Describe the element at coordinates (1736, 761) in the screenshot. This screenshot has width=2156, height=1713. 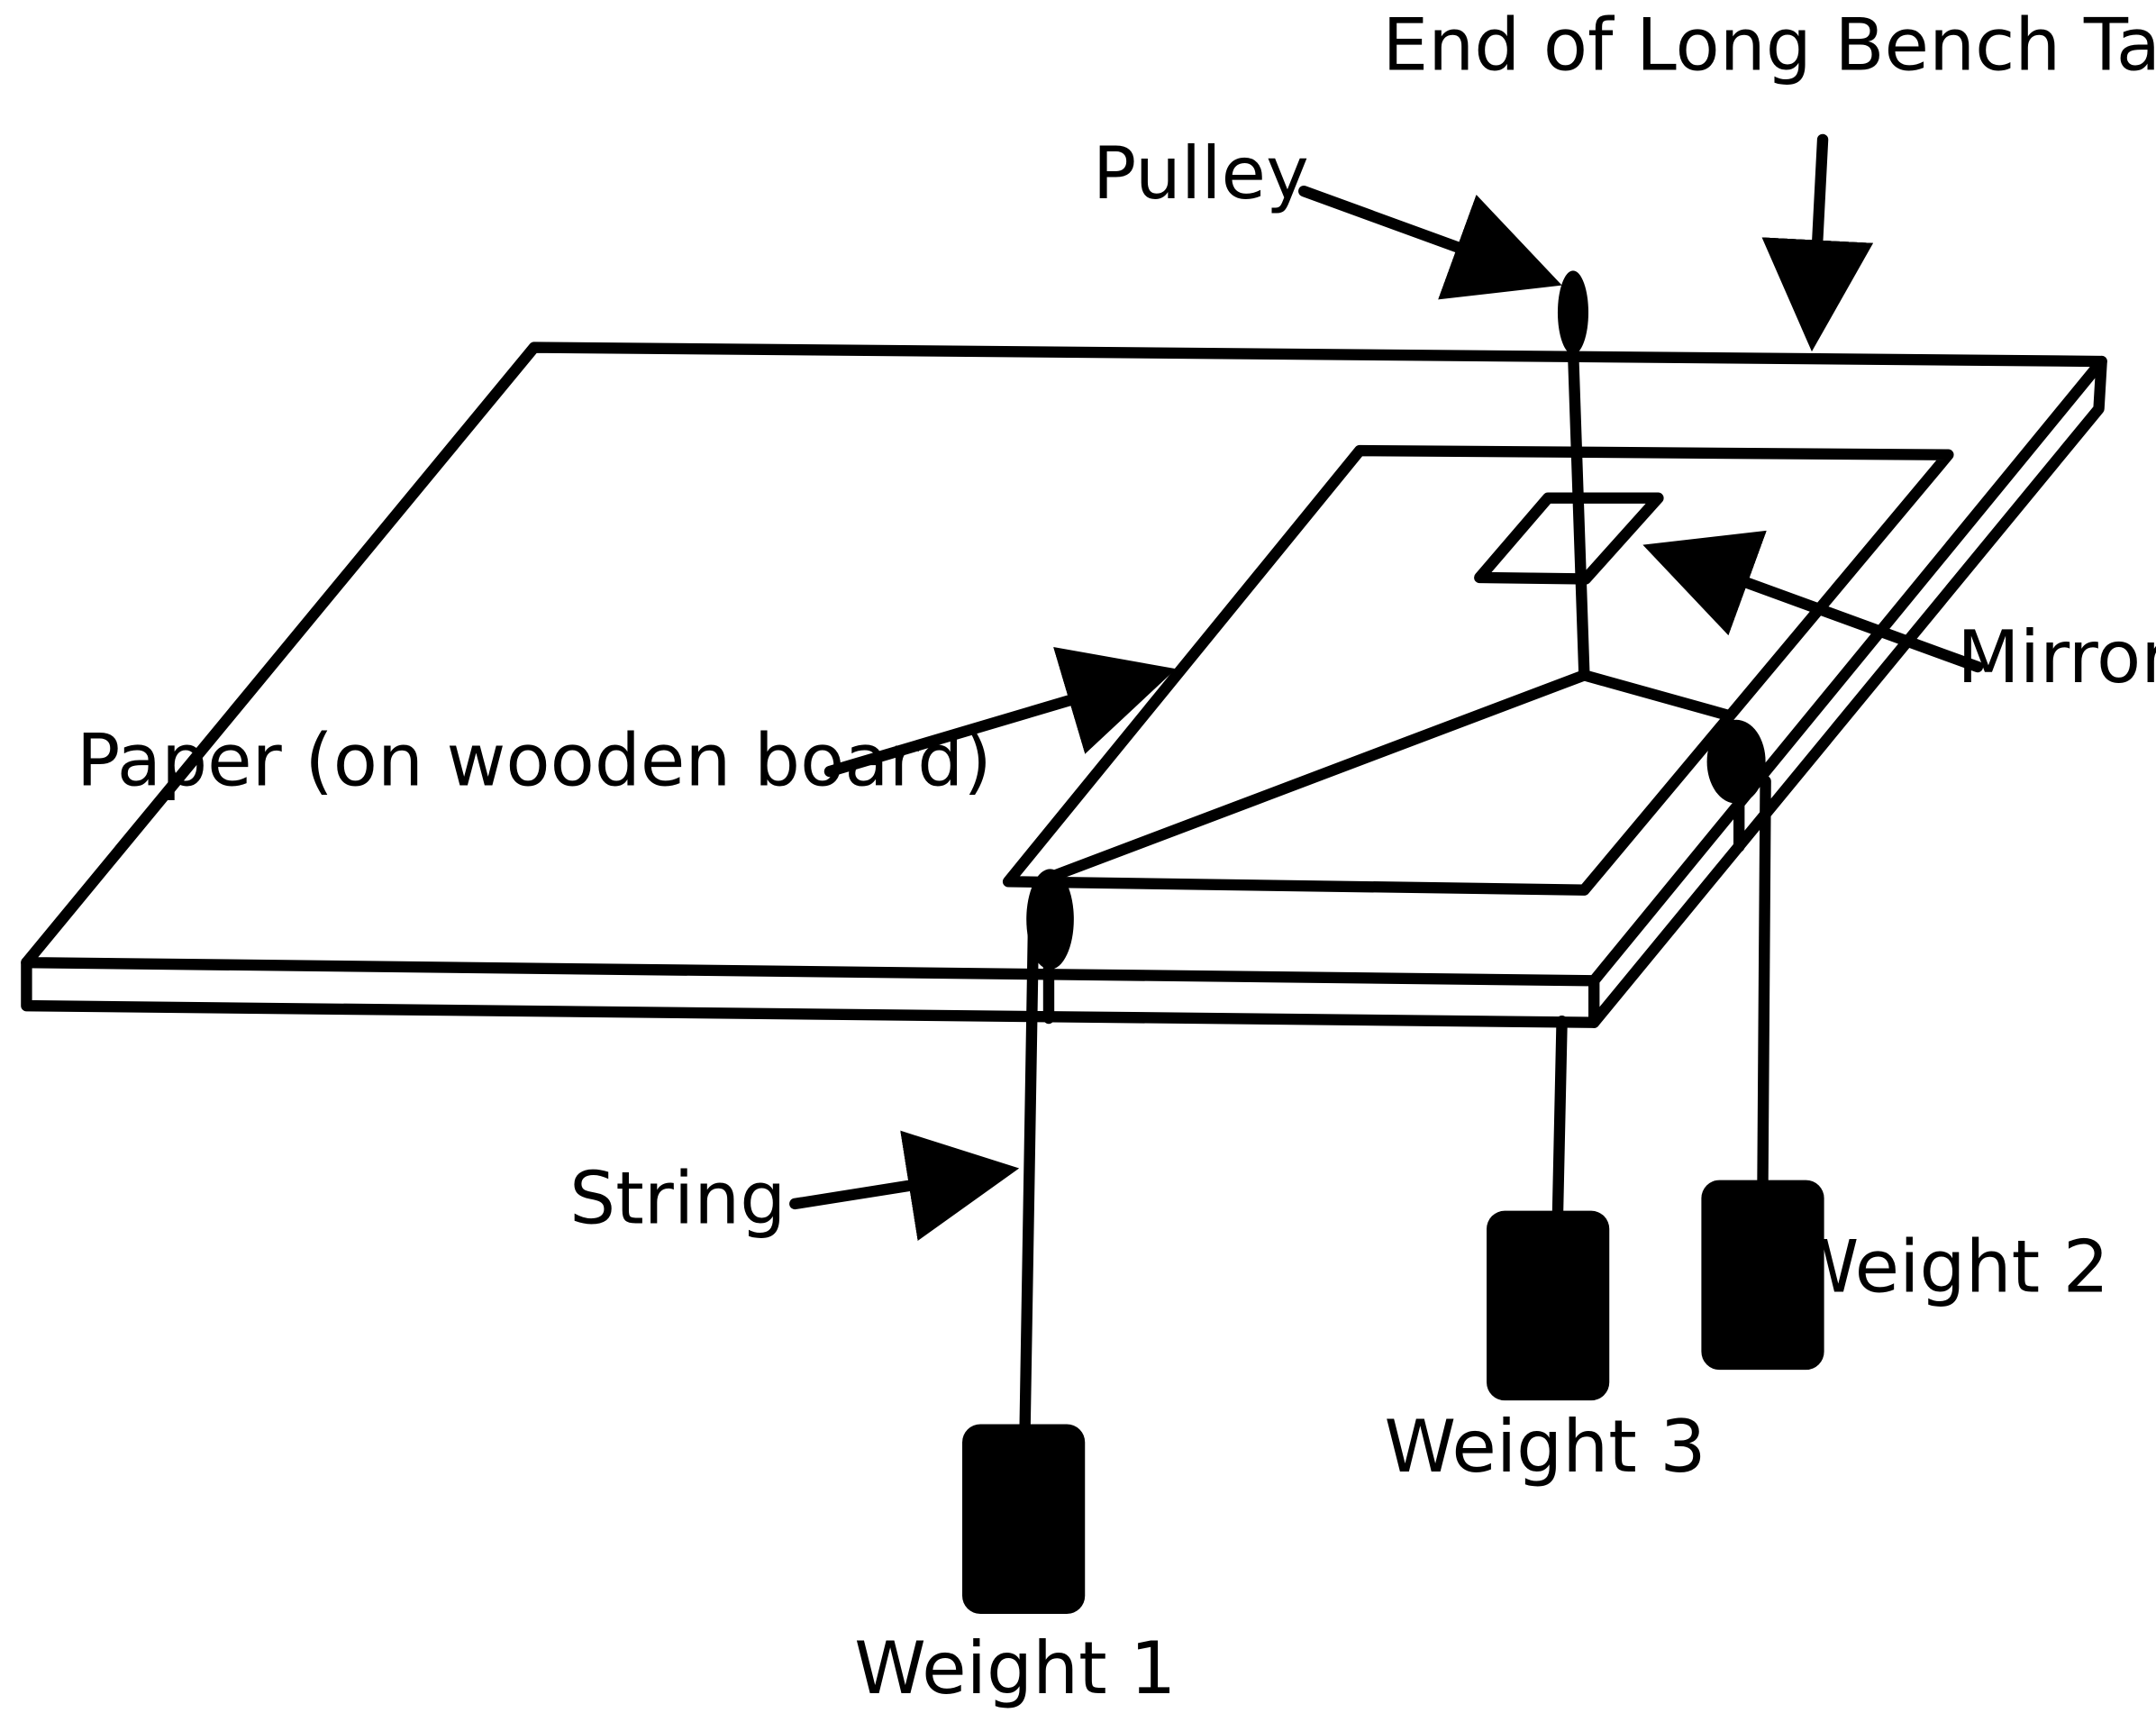
I see `right-pulley` at that location.